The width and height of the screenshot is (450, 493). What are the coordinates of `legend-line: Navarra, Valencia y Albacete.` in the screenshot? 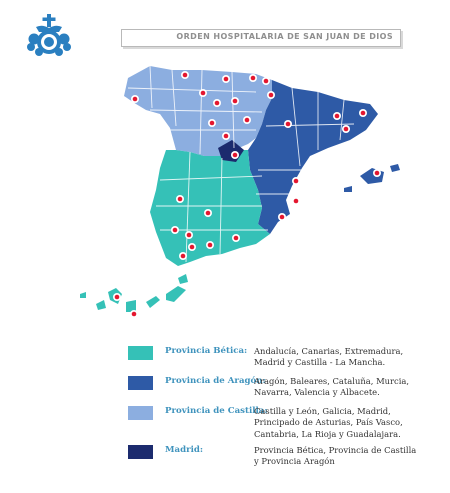 It's located at (317, 392).